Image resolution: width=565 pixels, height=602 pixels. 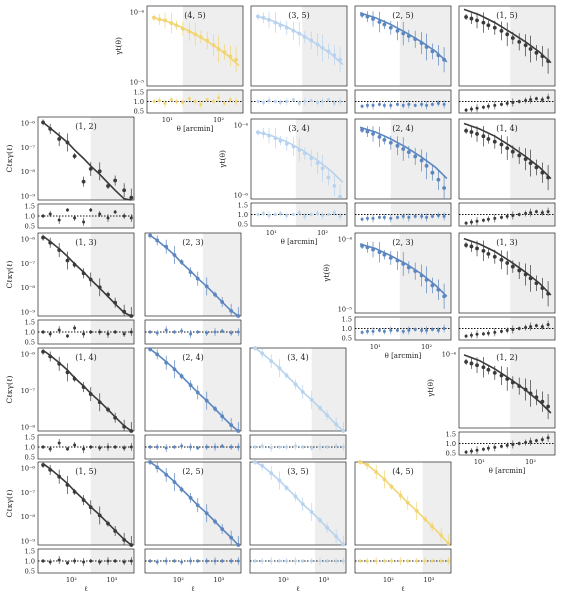 I want to click on y-tick-label: 10⁻⁴, so click(x=345, y=240).